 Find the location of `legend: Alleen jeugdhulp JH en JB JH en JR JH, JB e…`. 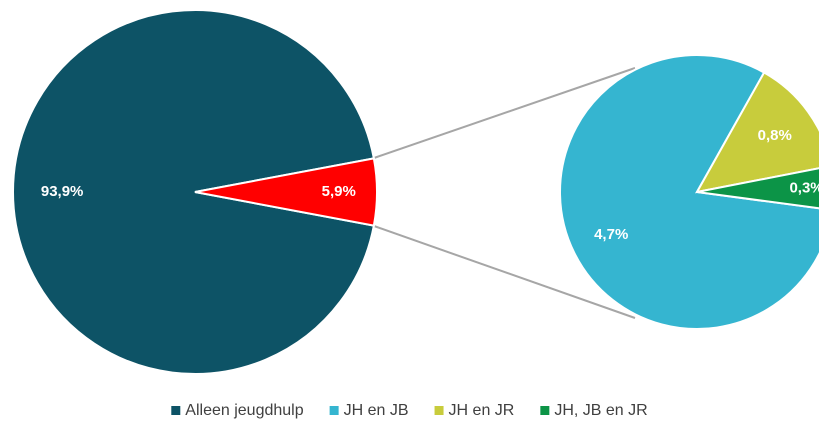

legend: Alleen jeugdhulp JH en JB JH en JR JH, JB e… is located at coordinates (409, 410).